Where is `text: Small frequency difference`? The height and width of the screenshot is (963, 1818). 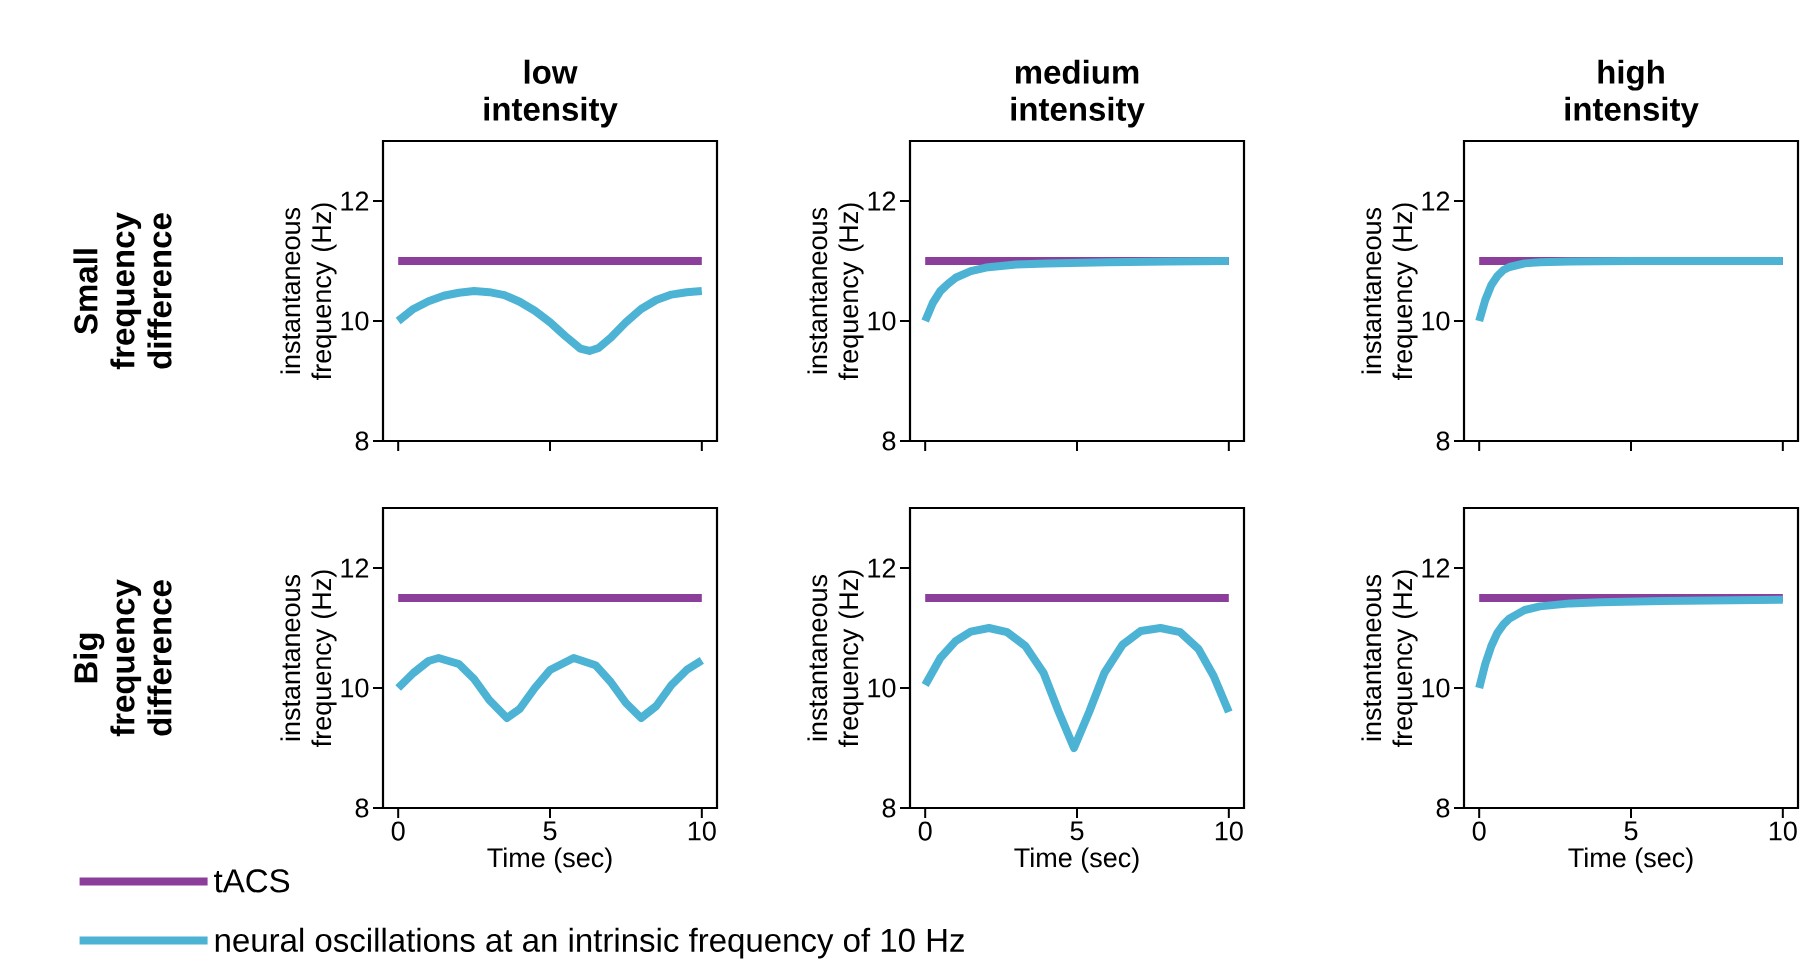
text: Small frequency difference is located at coordinates (122, 291).